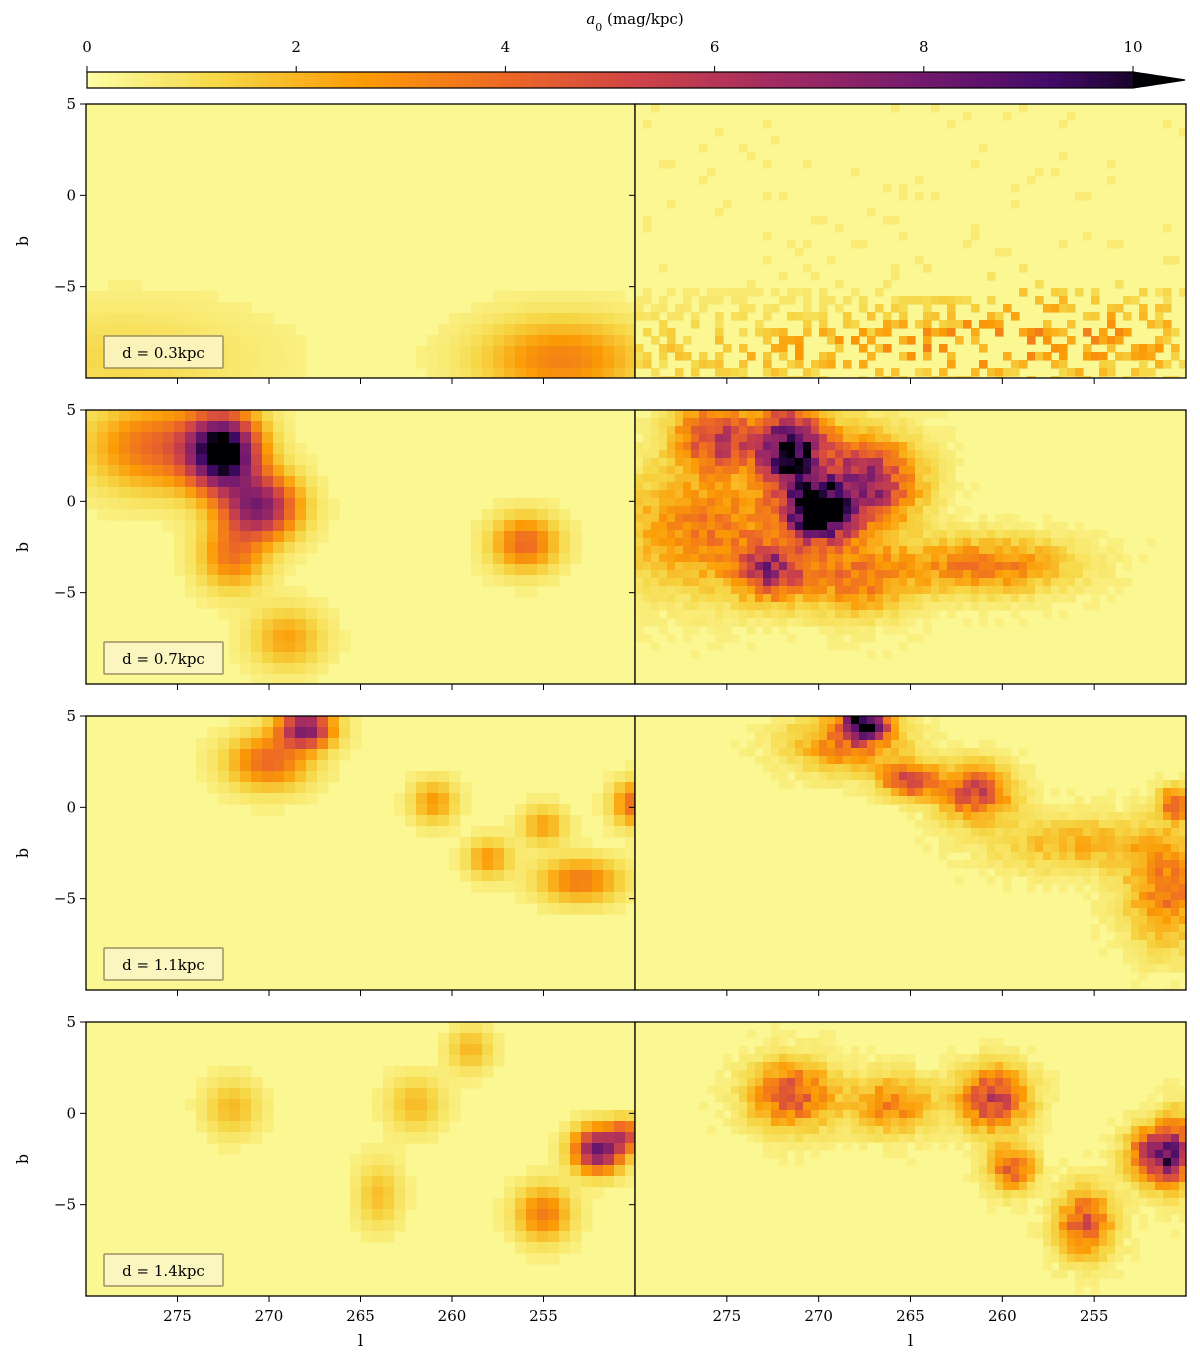  What do you see at coordinates (71, 716) in the screenshot?
I see `y-tick-label: 5` at bounding box center [71, 716].